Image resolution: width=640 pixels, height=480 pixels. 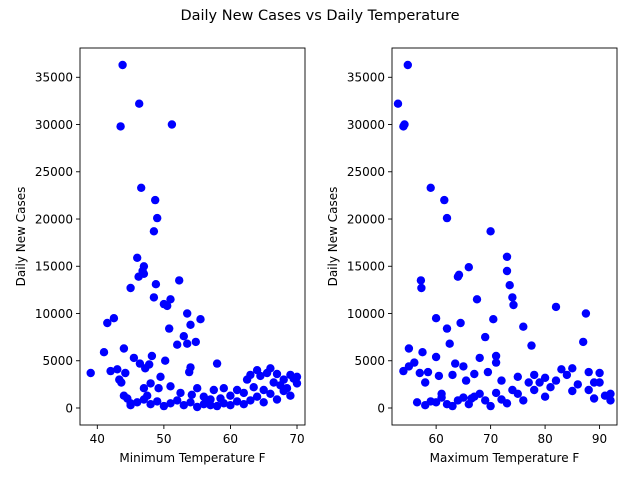 What do you see at coordinates (381, 408) in the screenshot?
I see `y-tick-label: 0` at bounding box center [381, 408].